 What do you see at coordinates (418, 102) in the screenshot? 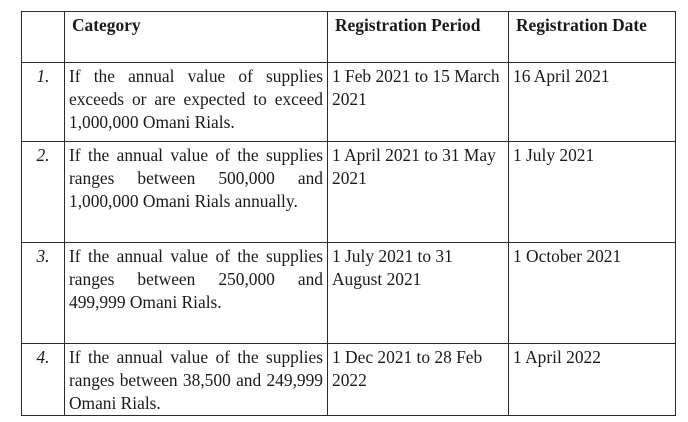
I see `row-registration-period: 1 Feb 2021 to 15 March 2021` at bounding box center [418, 102].